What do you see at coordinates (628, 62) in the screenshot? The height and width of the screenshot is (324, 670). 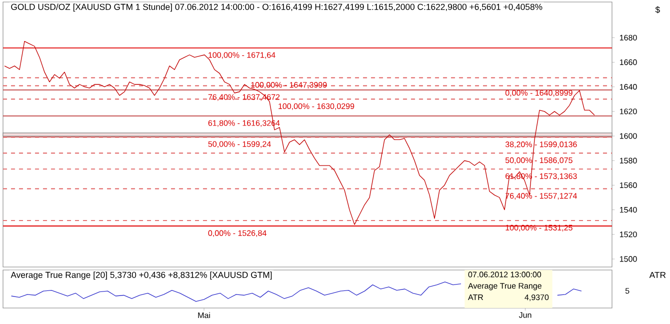 I see `y-tick-label: 1660` at bounding box center [628, 62].